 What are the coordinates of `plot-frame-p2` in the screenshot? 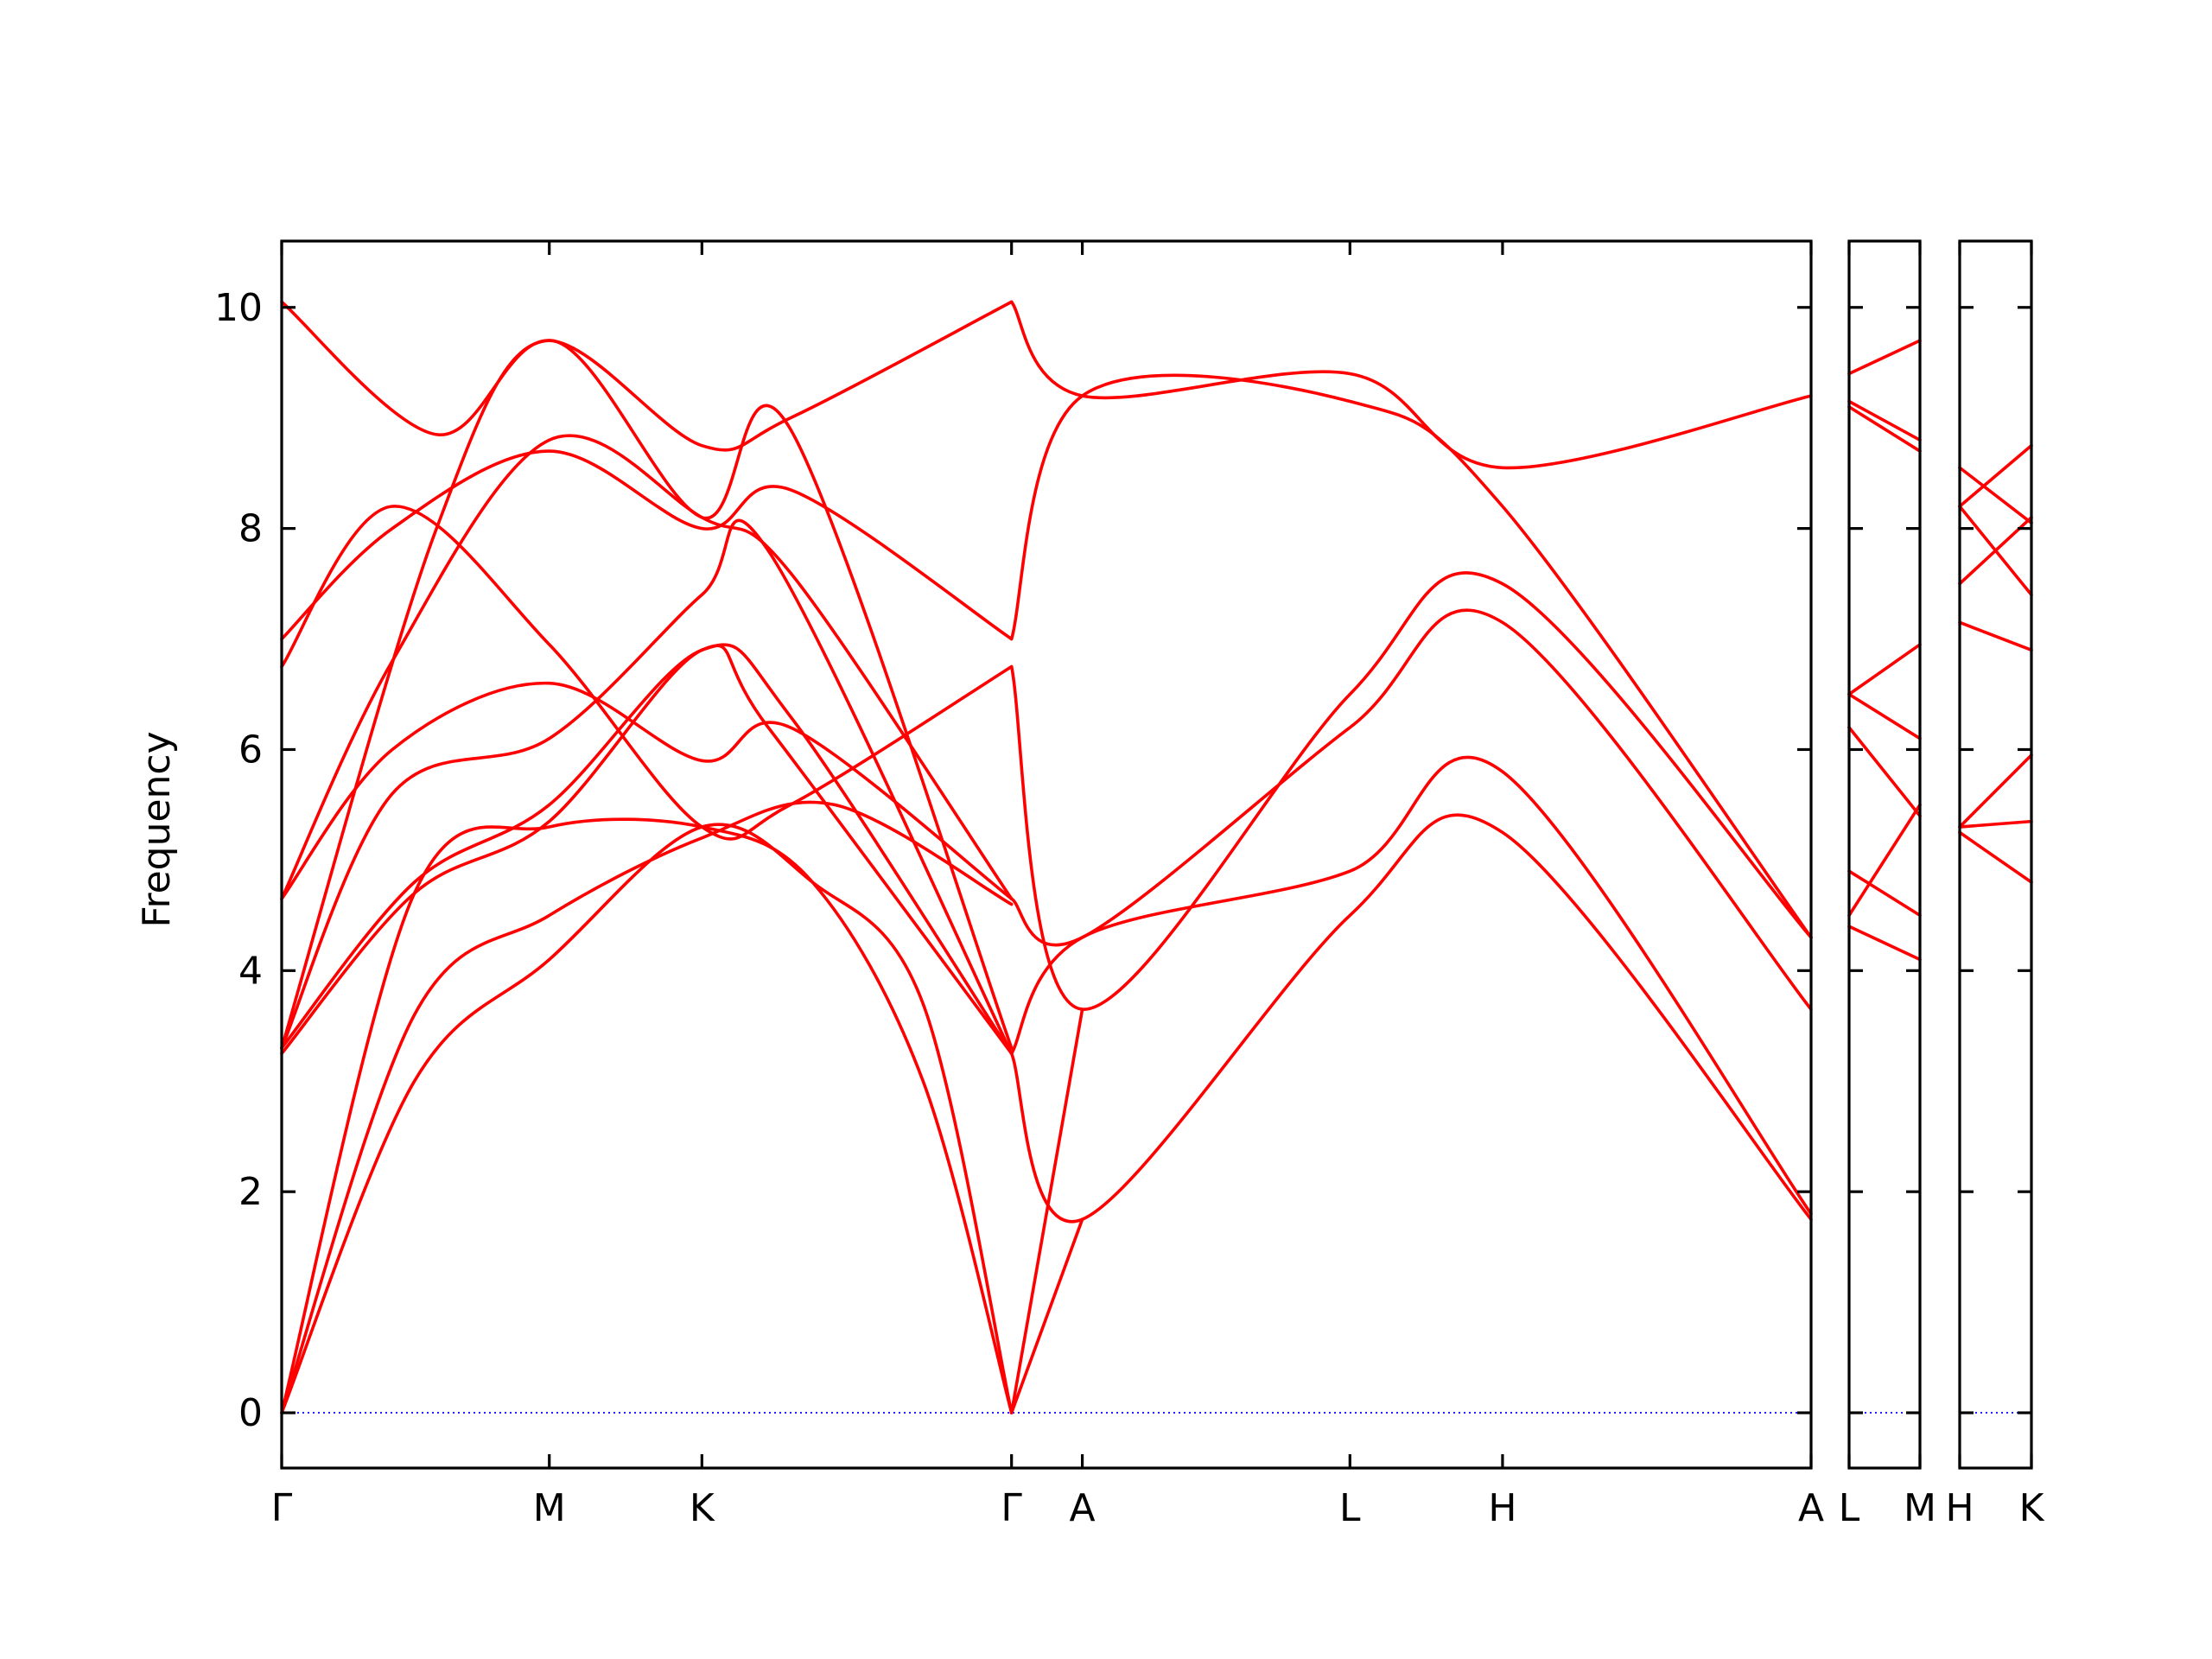 It's located at (1884, 854).